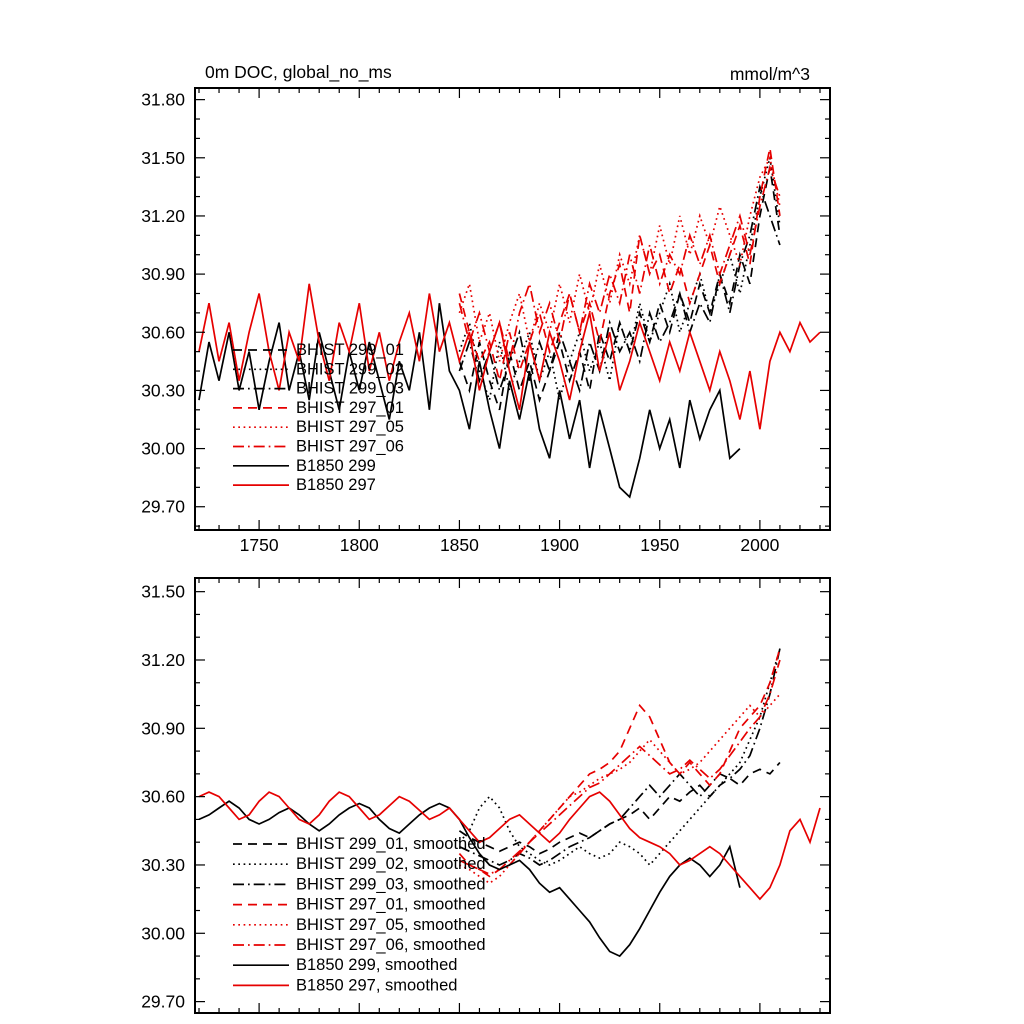 The image size is (1024, 1024). I want to click on legend-label: BHIST 299_01, so click(350, 350).